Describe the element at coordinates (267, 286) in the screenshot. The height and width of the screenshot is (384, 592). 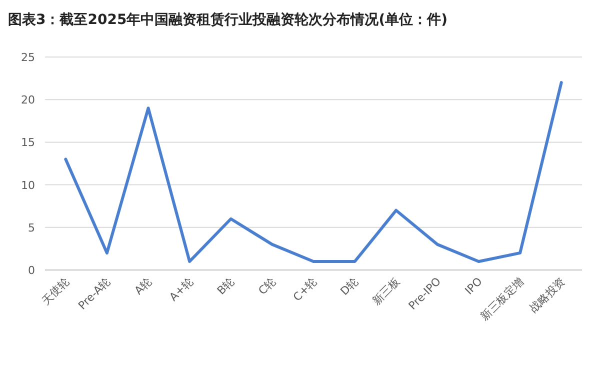
I see `x-tick-label: C轮` at that location.